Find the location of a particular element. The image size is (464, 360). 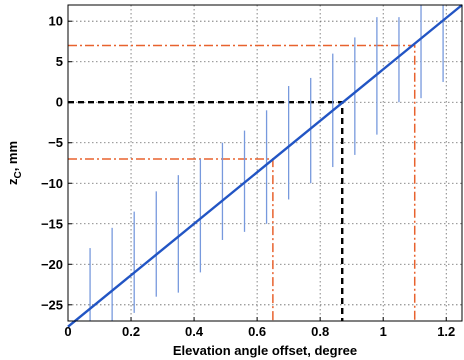

y-tick-label: −10 is located at coordinates (52, 183).